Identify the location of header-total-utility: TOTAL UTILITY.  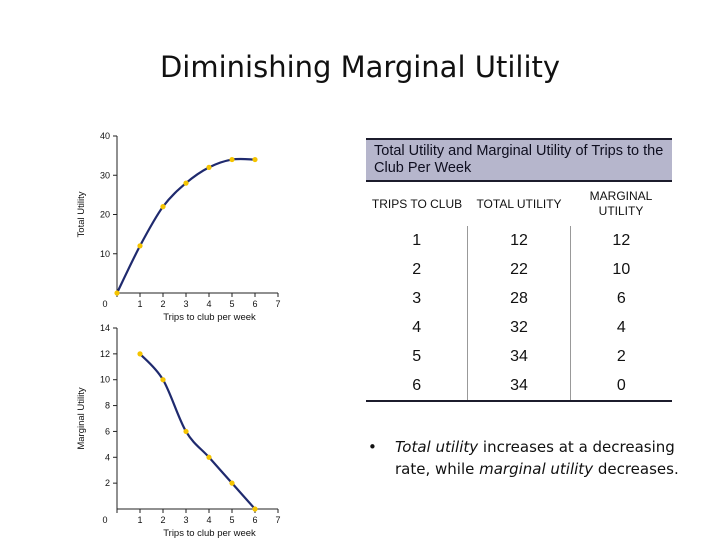
(519, 203).